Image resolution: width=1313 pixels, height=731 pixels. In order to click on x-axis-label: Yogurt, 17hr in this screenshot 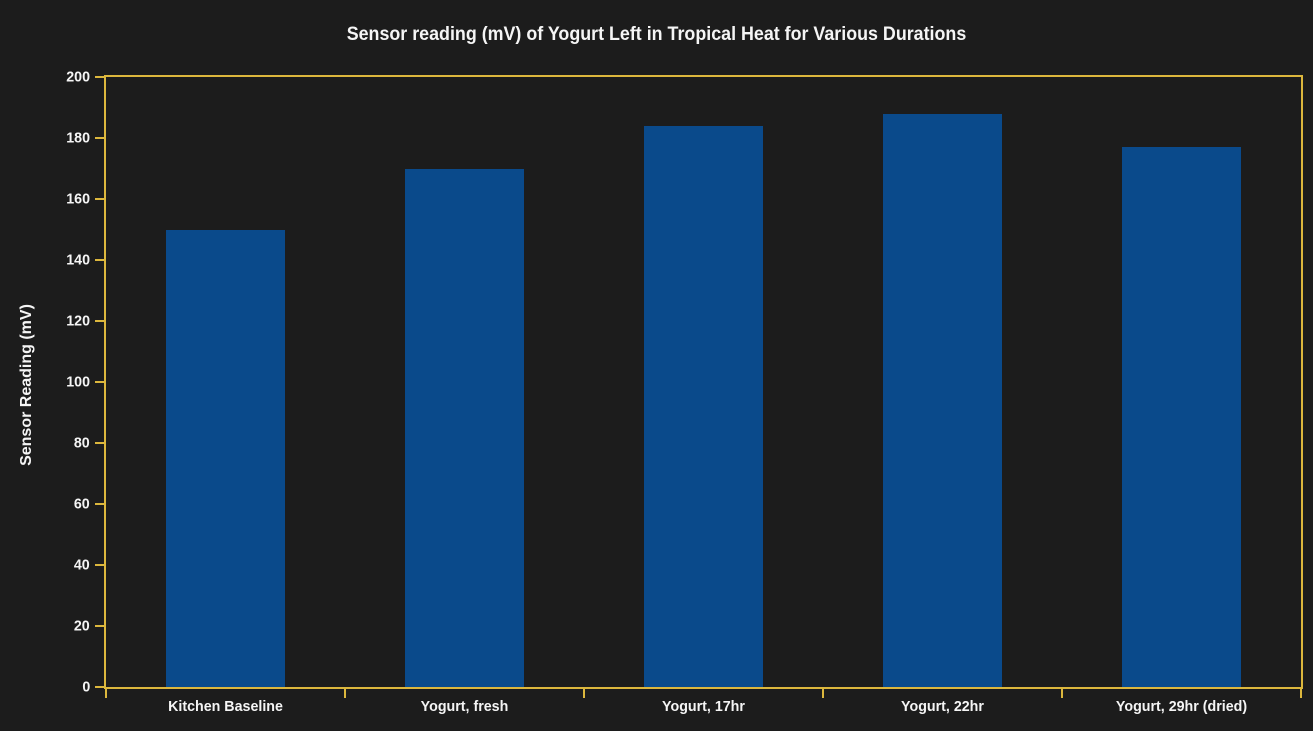, I will do `click(703, 706)`.